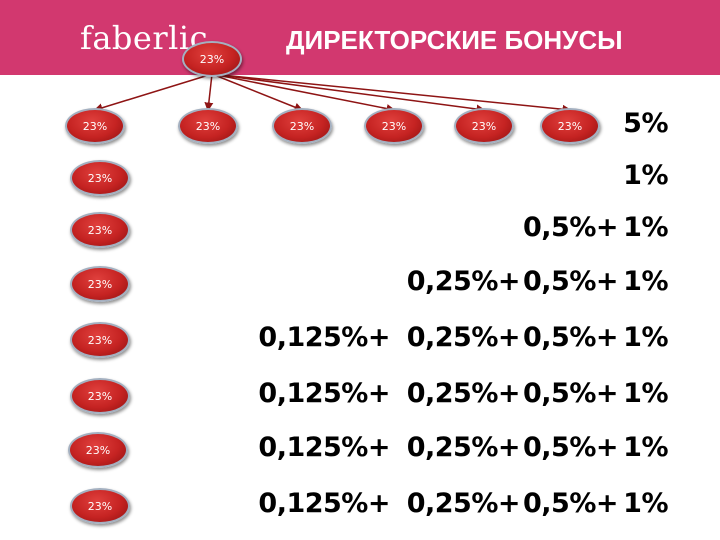  I want to click on page-title: ДИРЕКТОРСКИЕ БОНУСЫ, so click(454, 40).